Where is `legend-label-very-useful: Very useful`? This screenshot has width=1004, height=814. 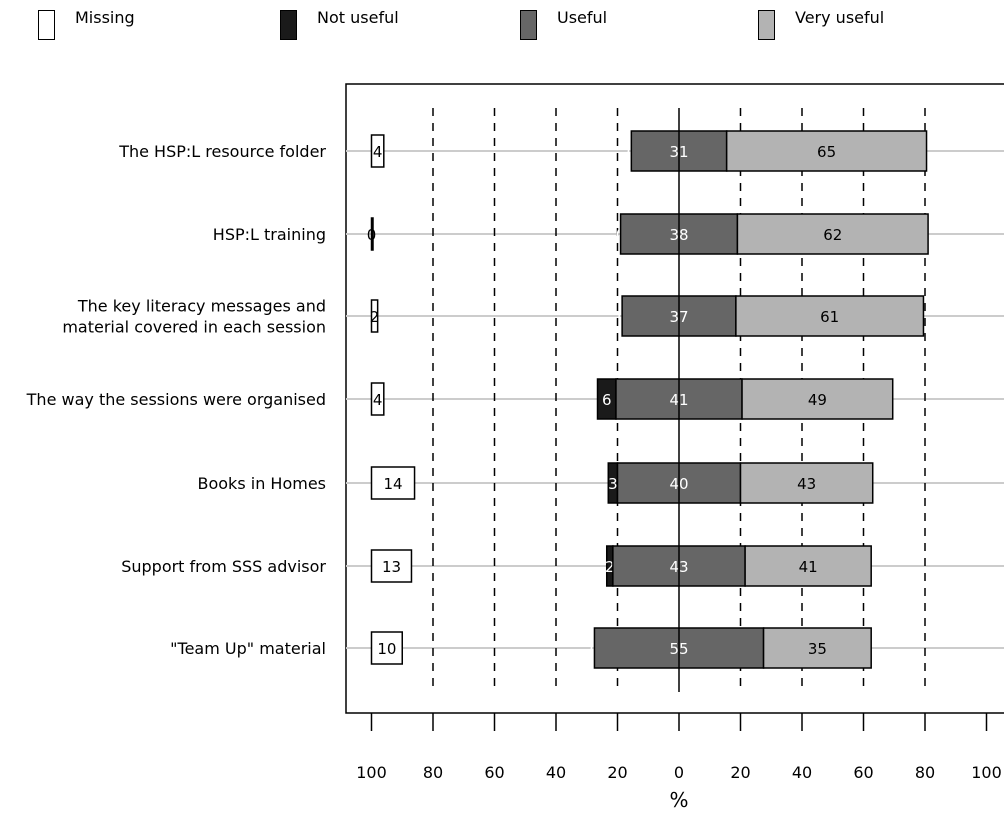 legend-label-very-useful: Very useful is located at coordinates (840, 17).